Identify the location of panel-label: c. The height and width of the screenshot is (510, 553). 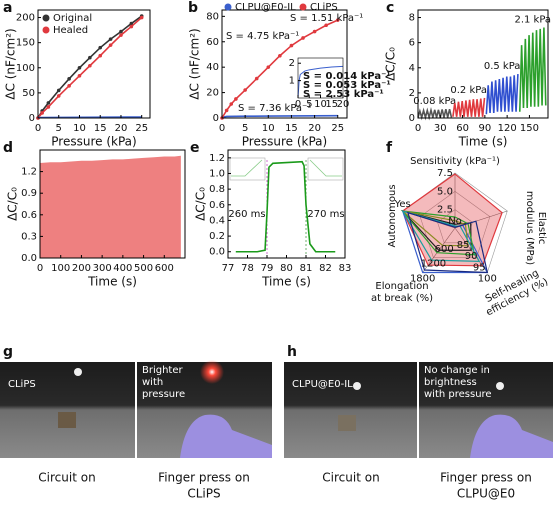
(390, 8).